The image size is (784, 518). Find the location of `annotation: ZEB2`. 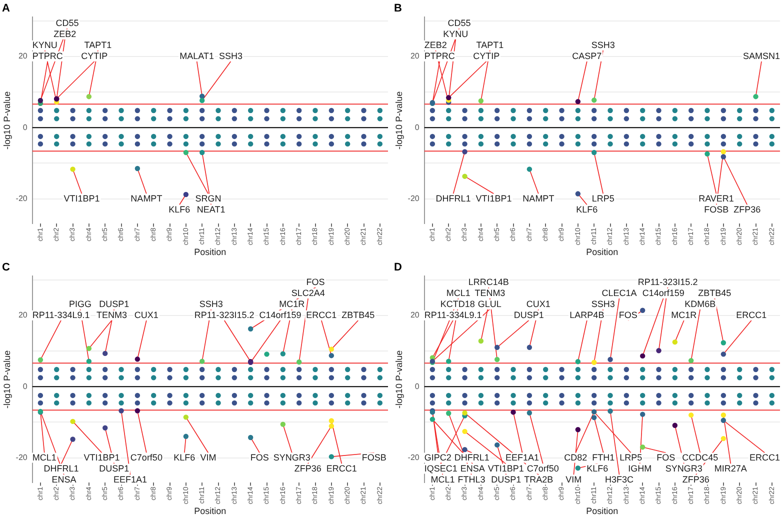

annotation: ZEB2 is located at coordinates (435, 45).